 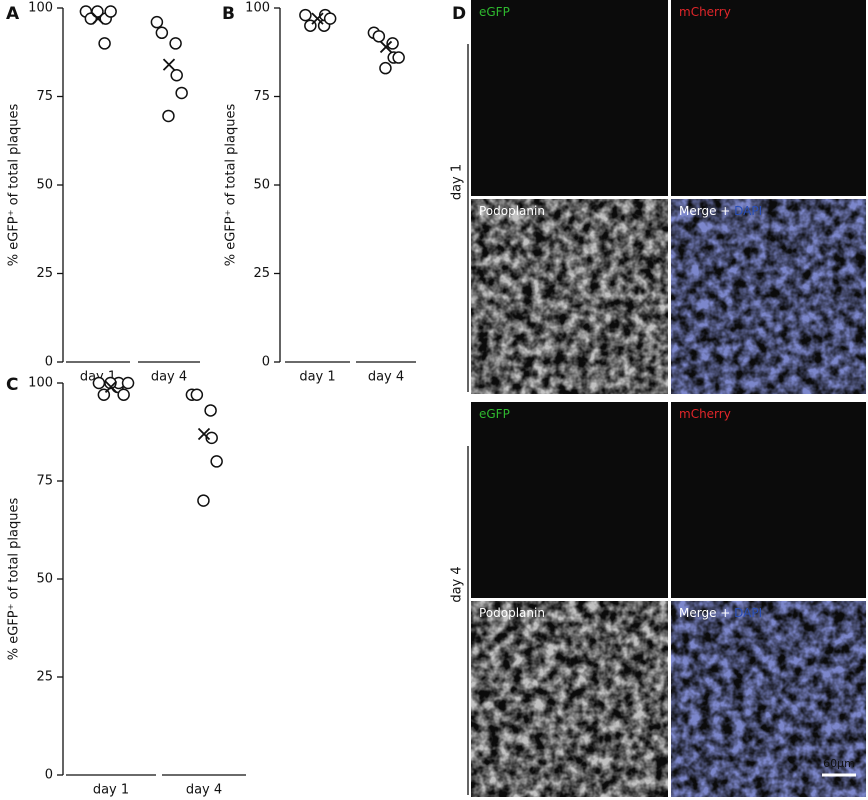 I want to click on panel-letter: C, so click(x=12, y=385).